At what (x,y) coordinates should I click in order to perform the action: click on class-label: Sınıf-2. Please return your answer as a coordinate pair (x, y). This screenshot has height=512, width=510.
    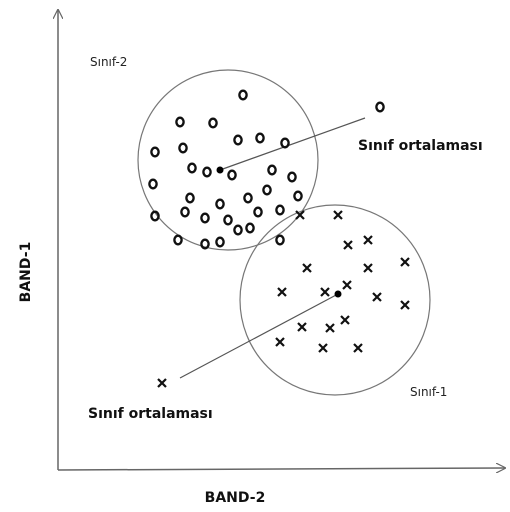
    Looking at the image, I should click on (108, 62).